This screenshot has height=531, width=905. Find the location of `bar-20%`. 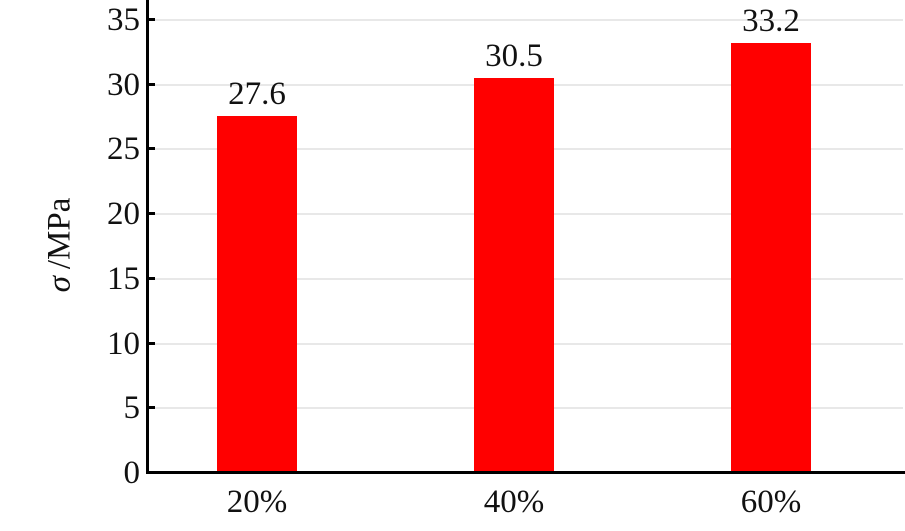

bar-20% is located at coordinates (257, 294).